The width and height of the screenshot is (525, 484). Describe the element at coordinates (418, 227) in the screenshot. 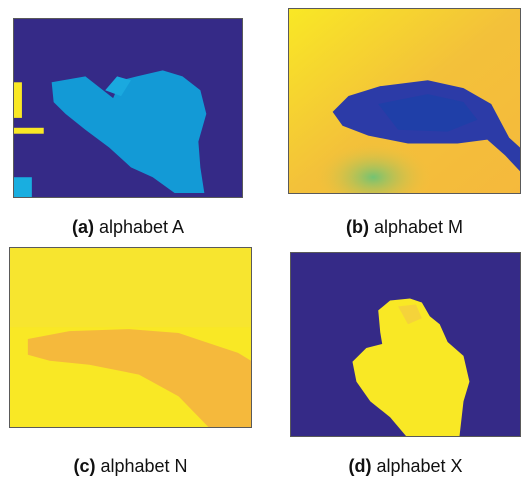

I see `caption-b-text: alphabet M` at that location.